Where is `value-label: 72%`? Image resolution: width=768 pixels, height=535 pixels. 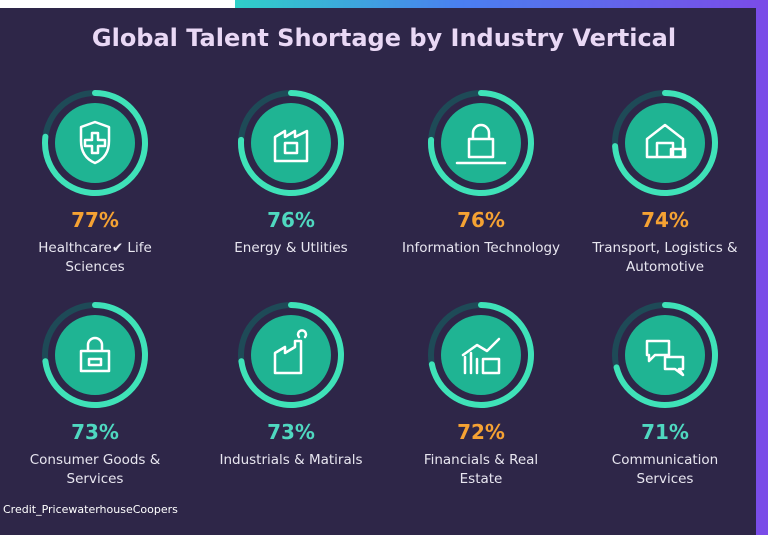 value-label: 72% is located at coordinates (481, 432).